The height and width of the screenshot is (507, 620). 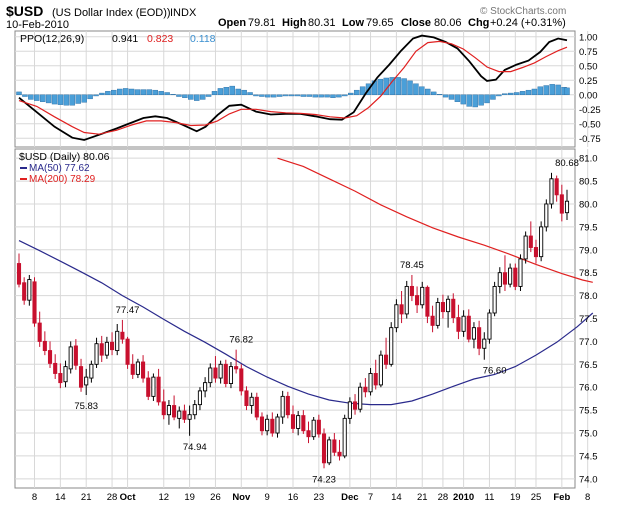 What do you see at coordinates (128, 310) in the screenshot?
I see `price-annotation: 77.47` at bounding box center [128, 310].